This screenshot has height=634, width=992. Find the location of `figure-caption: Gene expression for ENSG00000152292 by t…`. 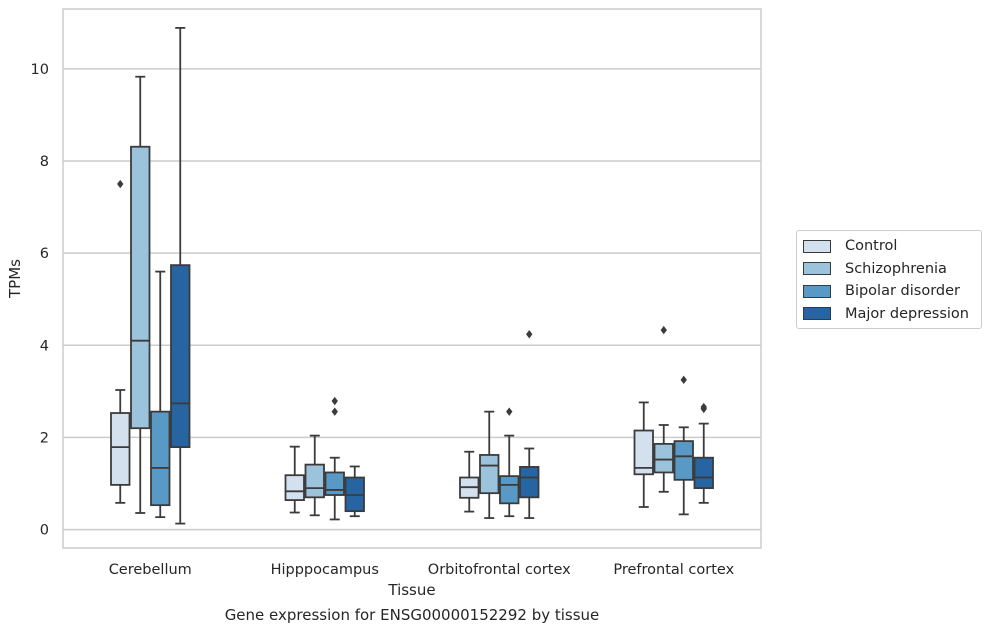

figure-caption: Gene expression for ENSG00000152292 by t… is located at coordinates (412, 615).